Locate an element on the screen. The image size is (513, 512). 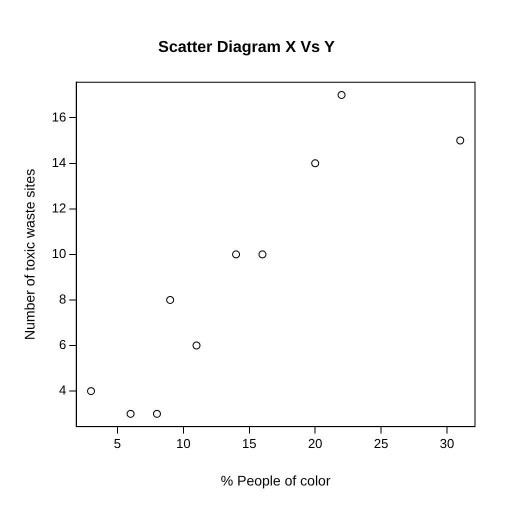
x-tick-label: 15 is located at coordinates (249, 443).